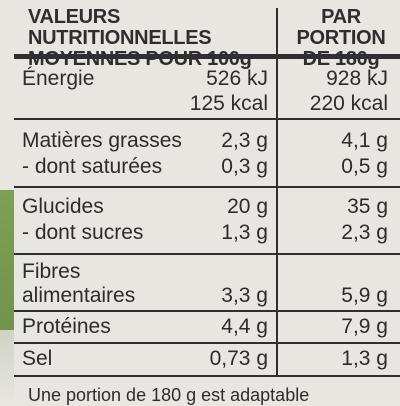 Image resolution: width=400 pixels, height=406 pixels. I want to click on footer-note: Une portion de 180 g est adaptable, so click(169, 395).